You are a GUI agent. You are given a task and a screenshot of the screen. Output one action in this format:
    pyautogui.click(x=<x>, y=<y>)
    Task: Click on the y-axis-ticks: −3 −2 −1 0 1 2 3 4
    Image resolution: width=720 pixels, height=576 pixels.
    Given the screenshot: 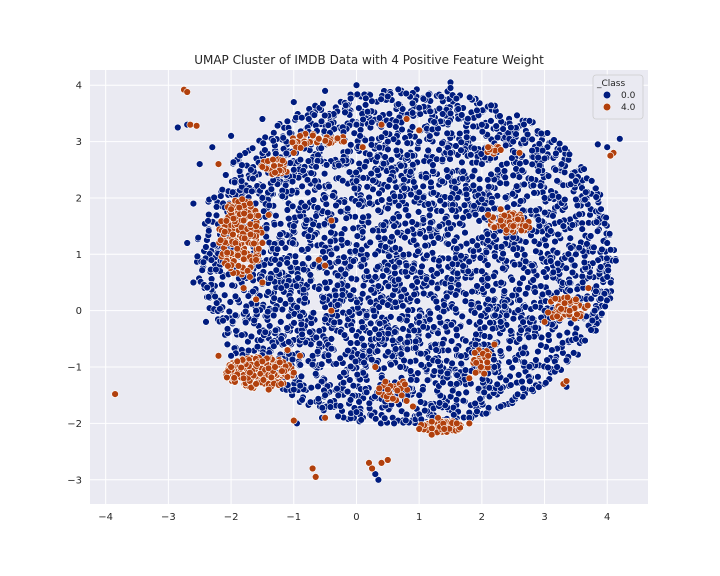 What is the action you would take?
    pyautogui.click(x=74, y=284)
    